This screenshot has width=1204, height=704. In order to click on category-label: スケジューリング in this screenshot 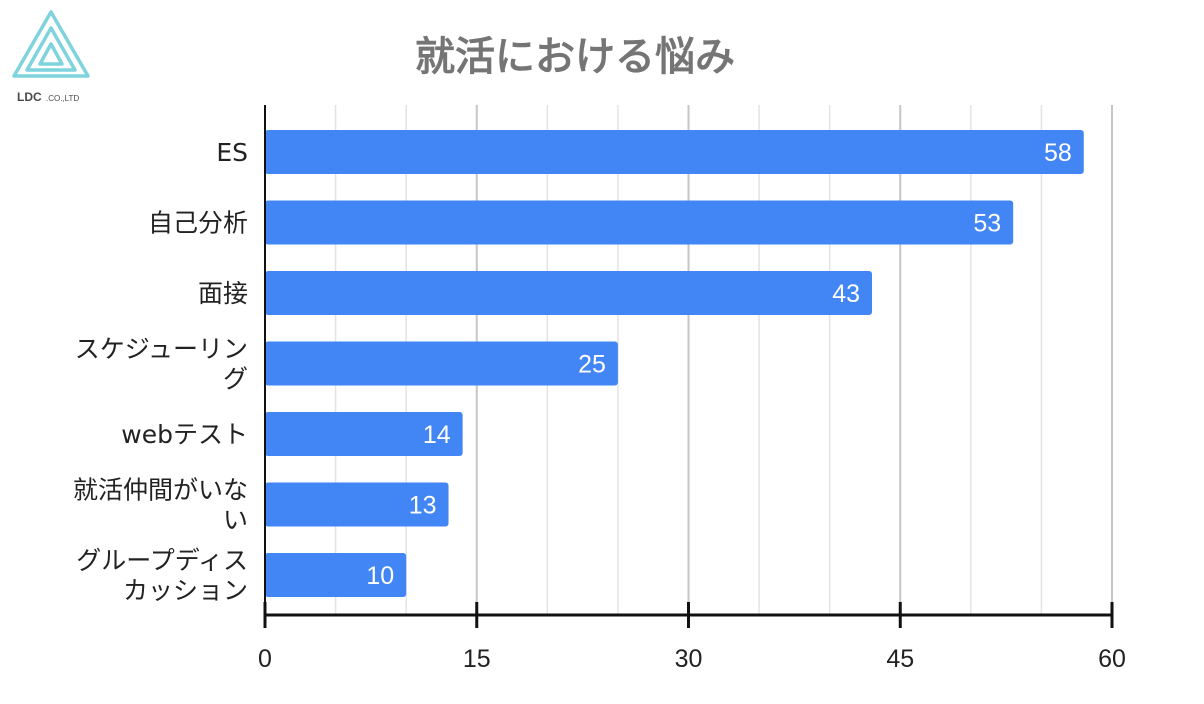, I will do `click(161, 364)`.